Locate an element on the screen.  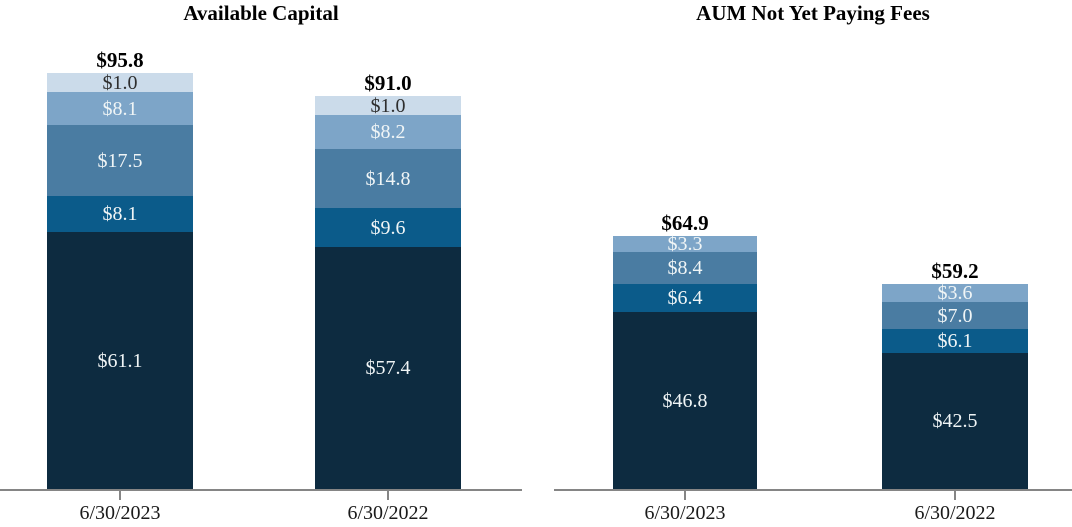
x-axis-left is located at coordinates (261, 490).